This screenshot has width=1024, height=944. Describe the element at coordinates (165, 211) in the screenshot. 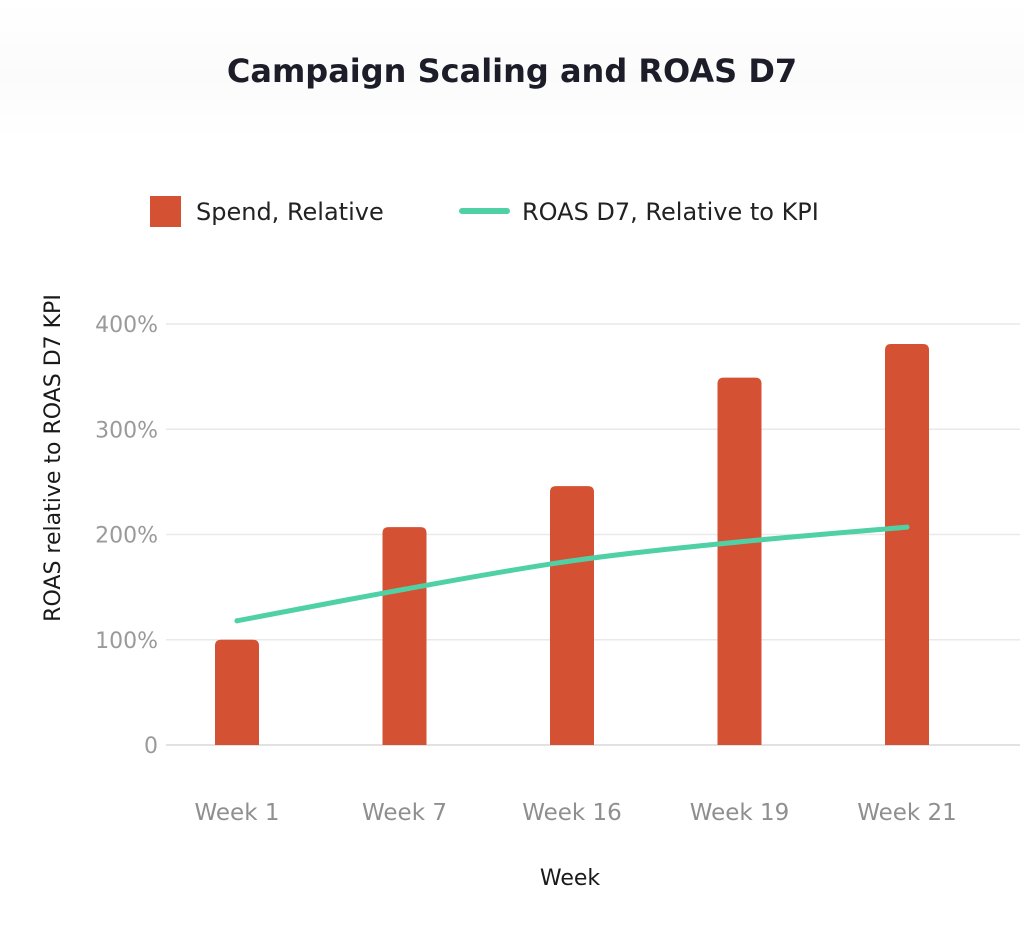

I see `legend-swatch-spend` at that location.